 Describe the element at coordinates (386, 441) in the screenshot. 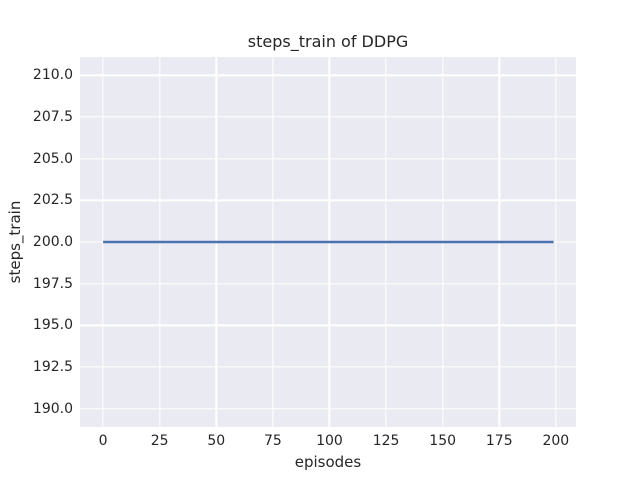

I see `x-tick-label: 125` at that location.